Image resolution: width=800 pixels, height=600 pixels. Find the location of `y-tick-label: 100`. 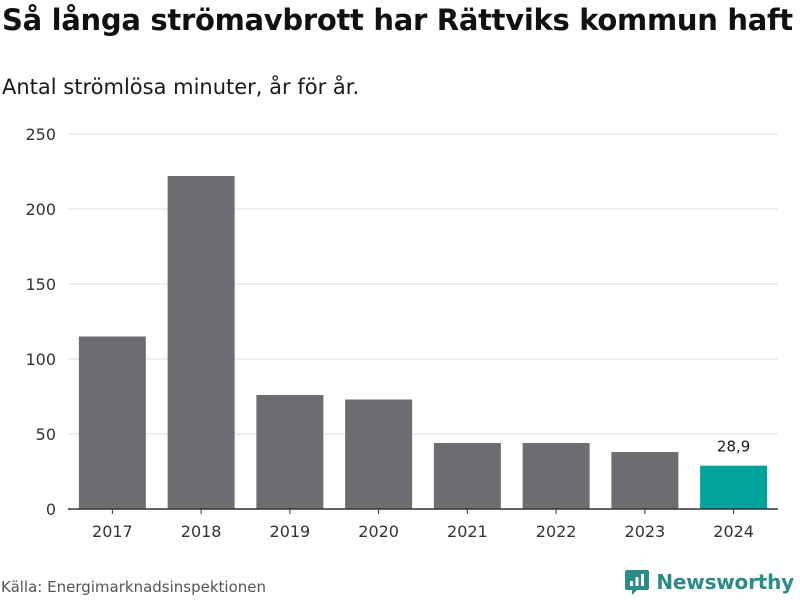

y-tick-label: 100 is located at coordinates (40, 359).